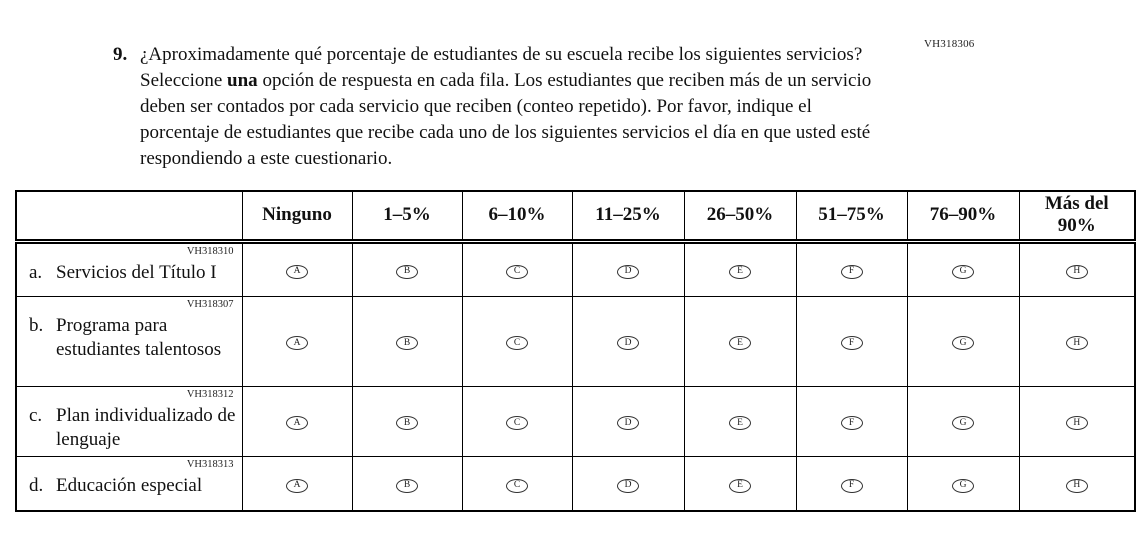 This screenshot has width=1146, height=537. I want to click on row-label-cell: VH318310 a. Servicios del Título I, so click(129, 268).